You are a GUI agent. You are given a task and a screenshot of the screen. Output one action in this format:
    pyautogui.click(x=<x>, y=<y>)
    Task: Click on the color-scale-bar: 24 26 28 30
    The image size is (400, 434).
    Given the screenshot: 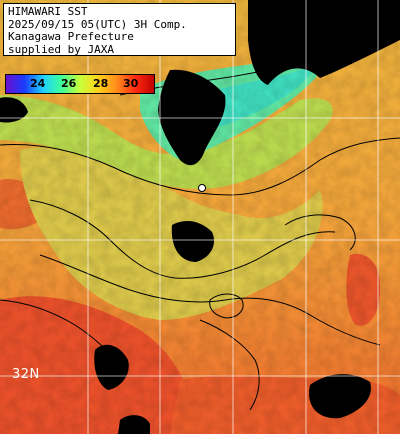 What is the action you would take?
    pyautogui.click(x=80, y=84)
    